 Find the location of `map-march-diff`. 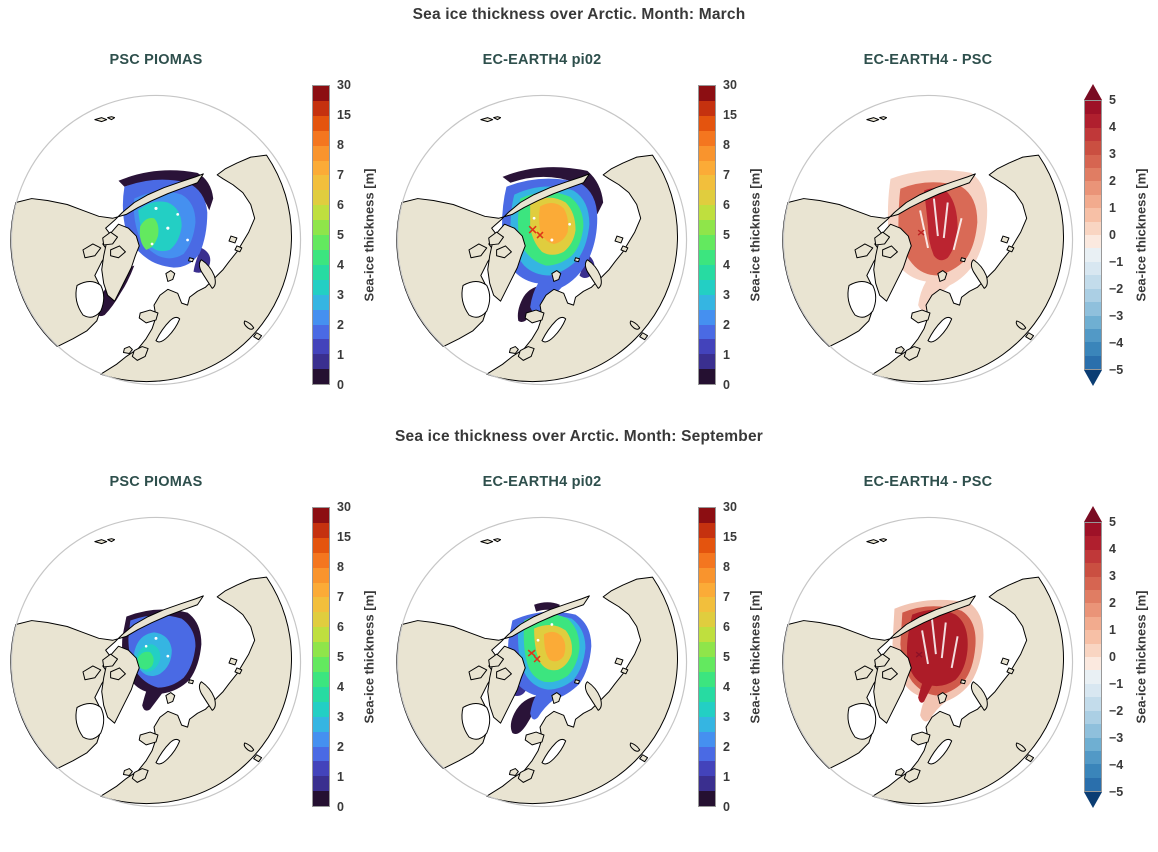

map-march-diff is located at coordinates (928, 240).